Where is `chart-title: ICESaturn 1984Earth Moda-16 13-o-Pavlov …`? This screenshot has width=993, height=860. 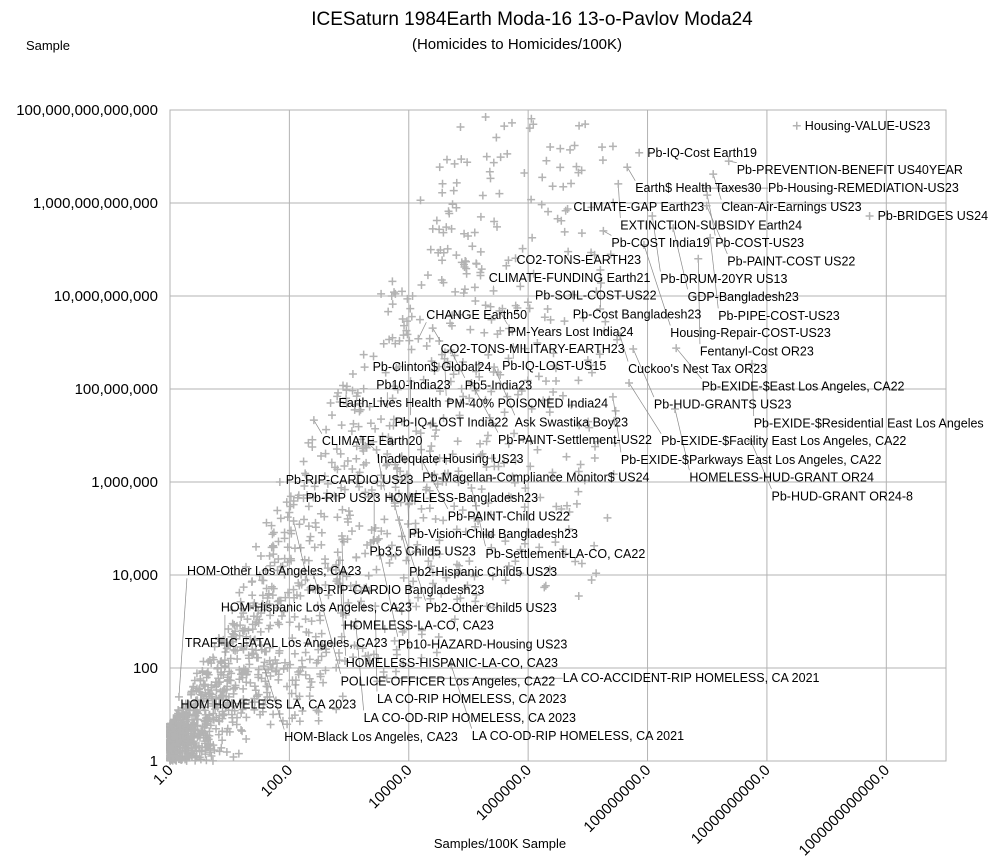 chart-title: ICESaturn 1984Earth Moda-16 13-o-Pavlov … is located at coordinates (532, 19).